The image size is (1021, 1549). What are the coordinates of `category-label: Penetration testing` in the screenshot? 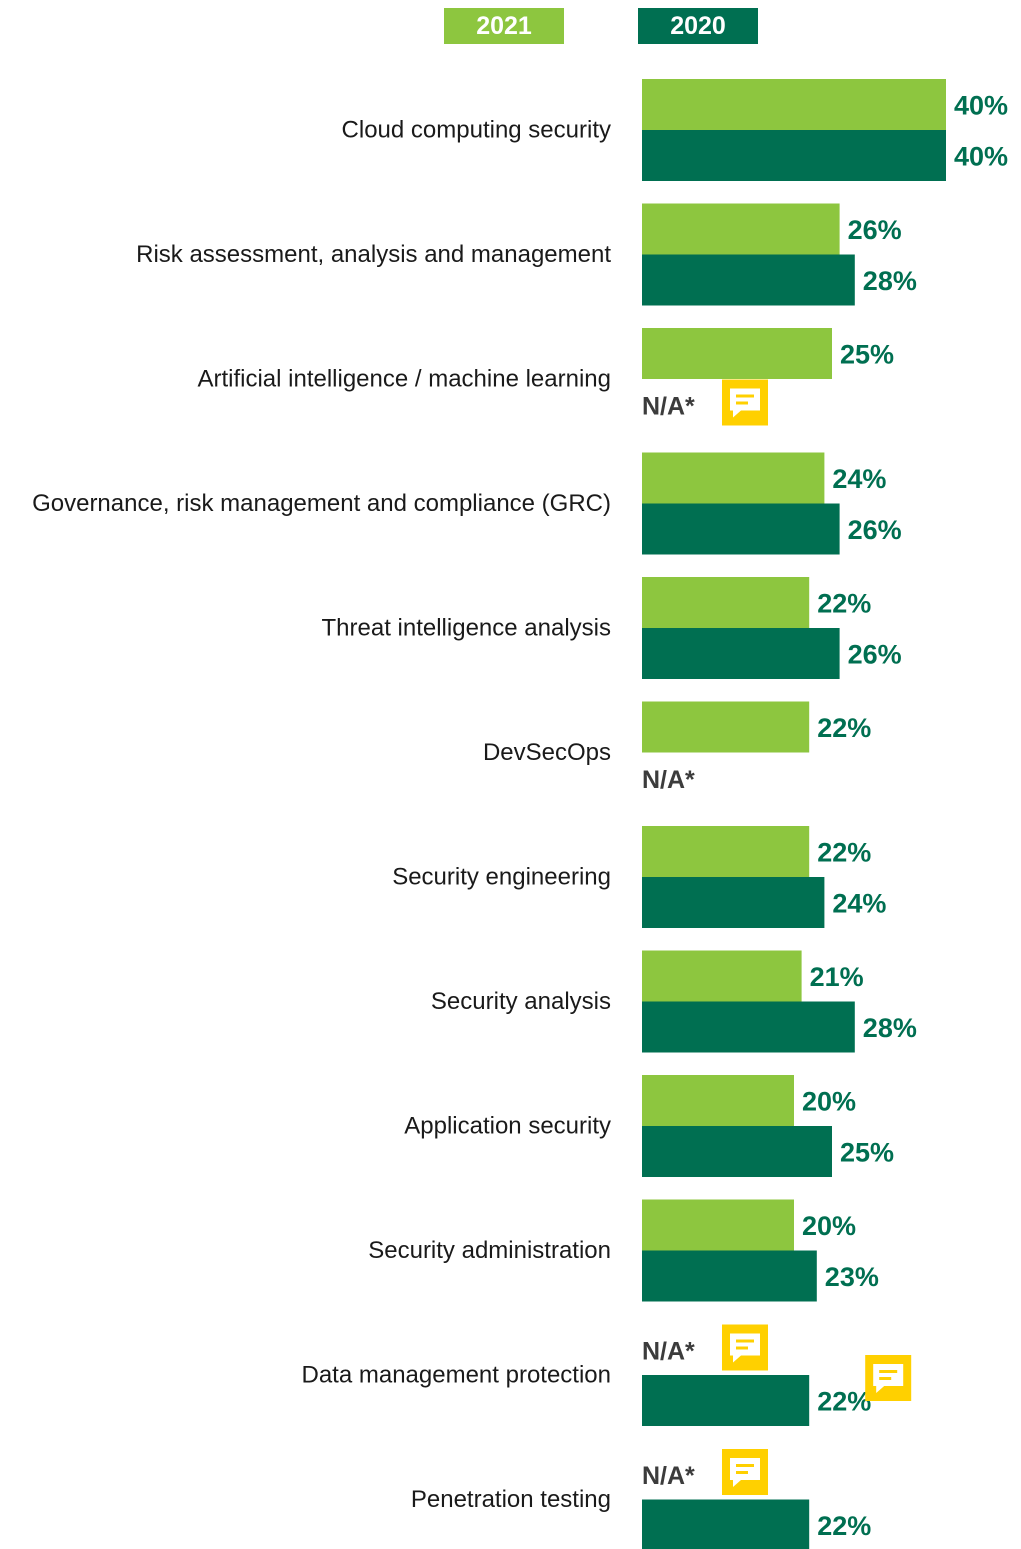 It's located at (511, 1499).